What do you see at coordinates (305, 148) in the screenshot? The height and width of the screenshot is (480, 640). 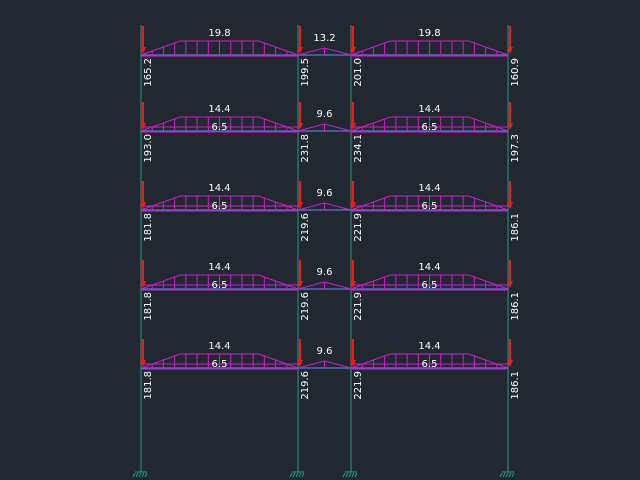 I see `point-load-value: 231.8` at bounding box center [305, 148].